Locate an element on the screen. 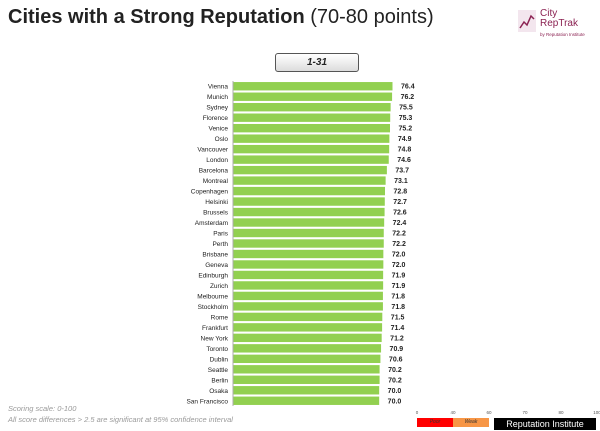  value-label: 70.9 is located at coordinates (397, 349).